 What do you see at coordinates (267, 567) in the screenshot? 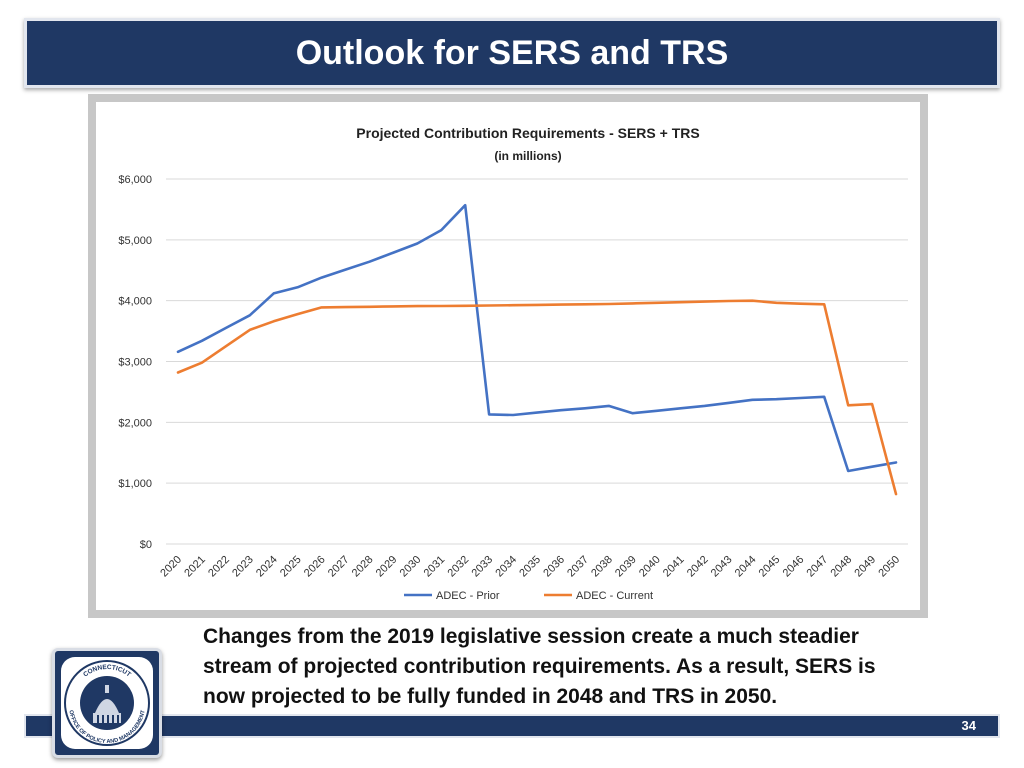
I see `x-tick-label: 2024` at bounding box center [267, 567].